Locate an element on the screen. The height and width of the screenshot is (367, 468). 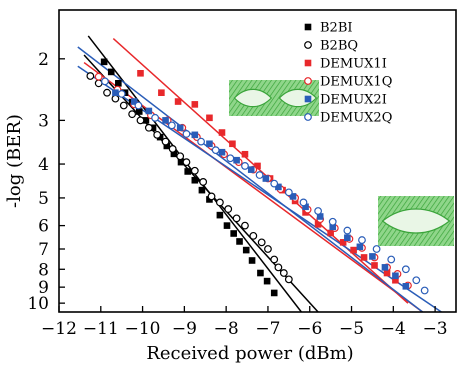
legend-entry: DEMUX2I is located at coordinates (345, 100).